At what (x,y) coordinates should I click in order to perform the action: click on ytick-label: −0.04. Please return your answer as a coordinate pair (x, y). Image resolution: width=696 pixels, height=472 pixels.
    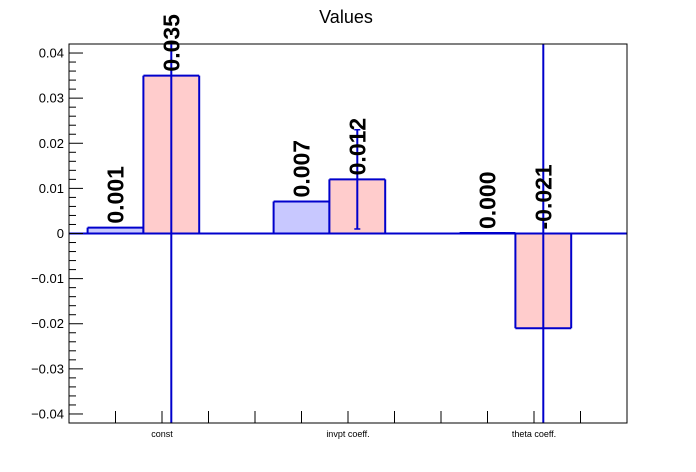
    Looking at the image, I should click on (47, 413).